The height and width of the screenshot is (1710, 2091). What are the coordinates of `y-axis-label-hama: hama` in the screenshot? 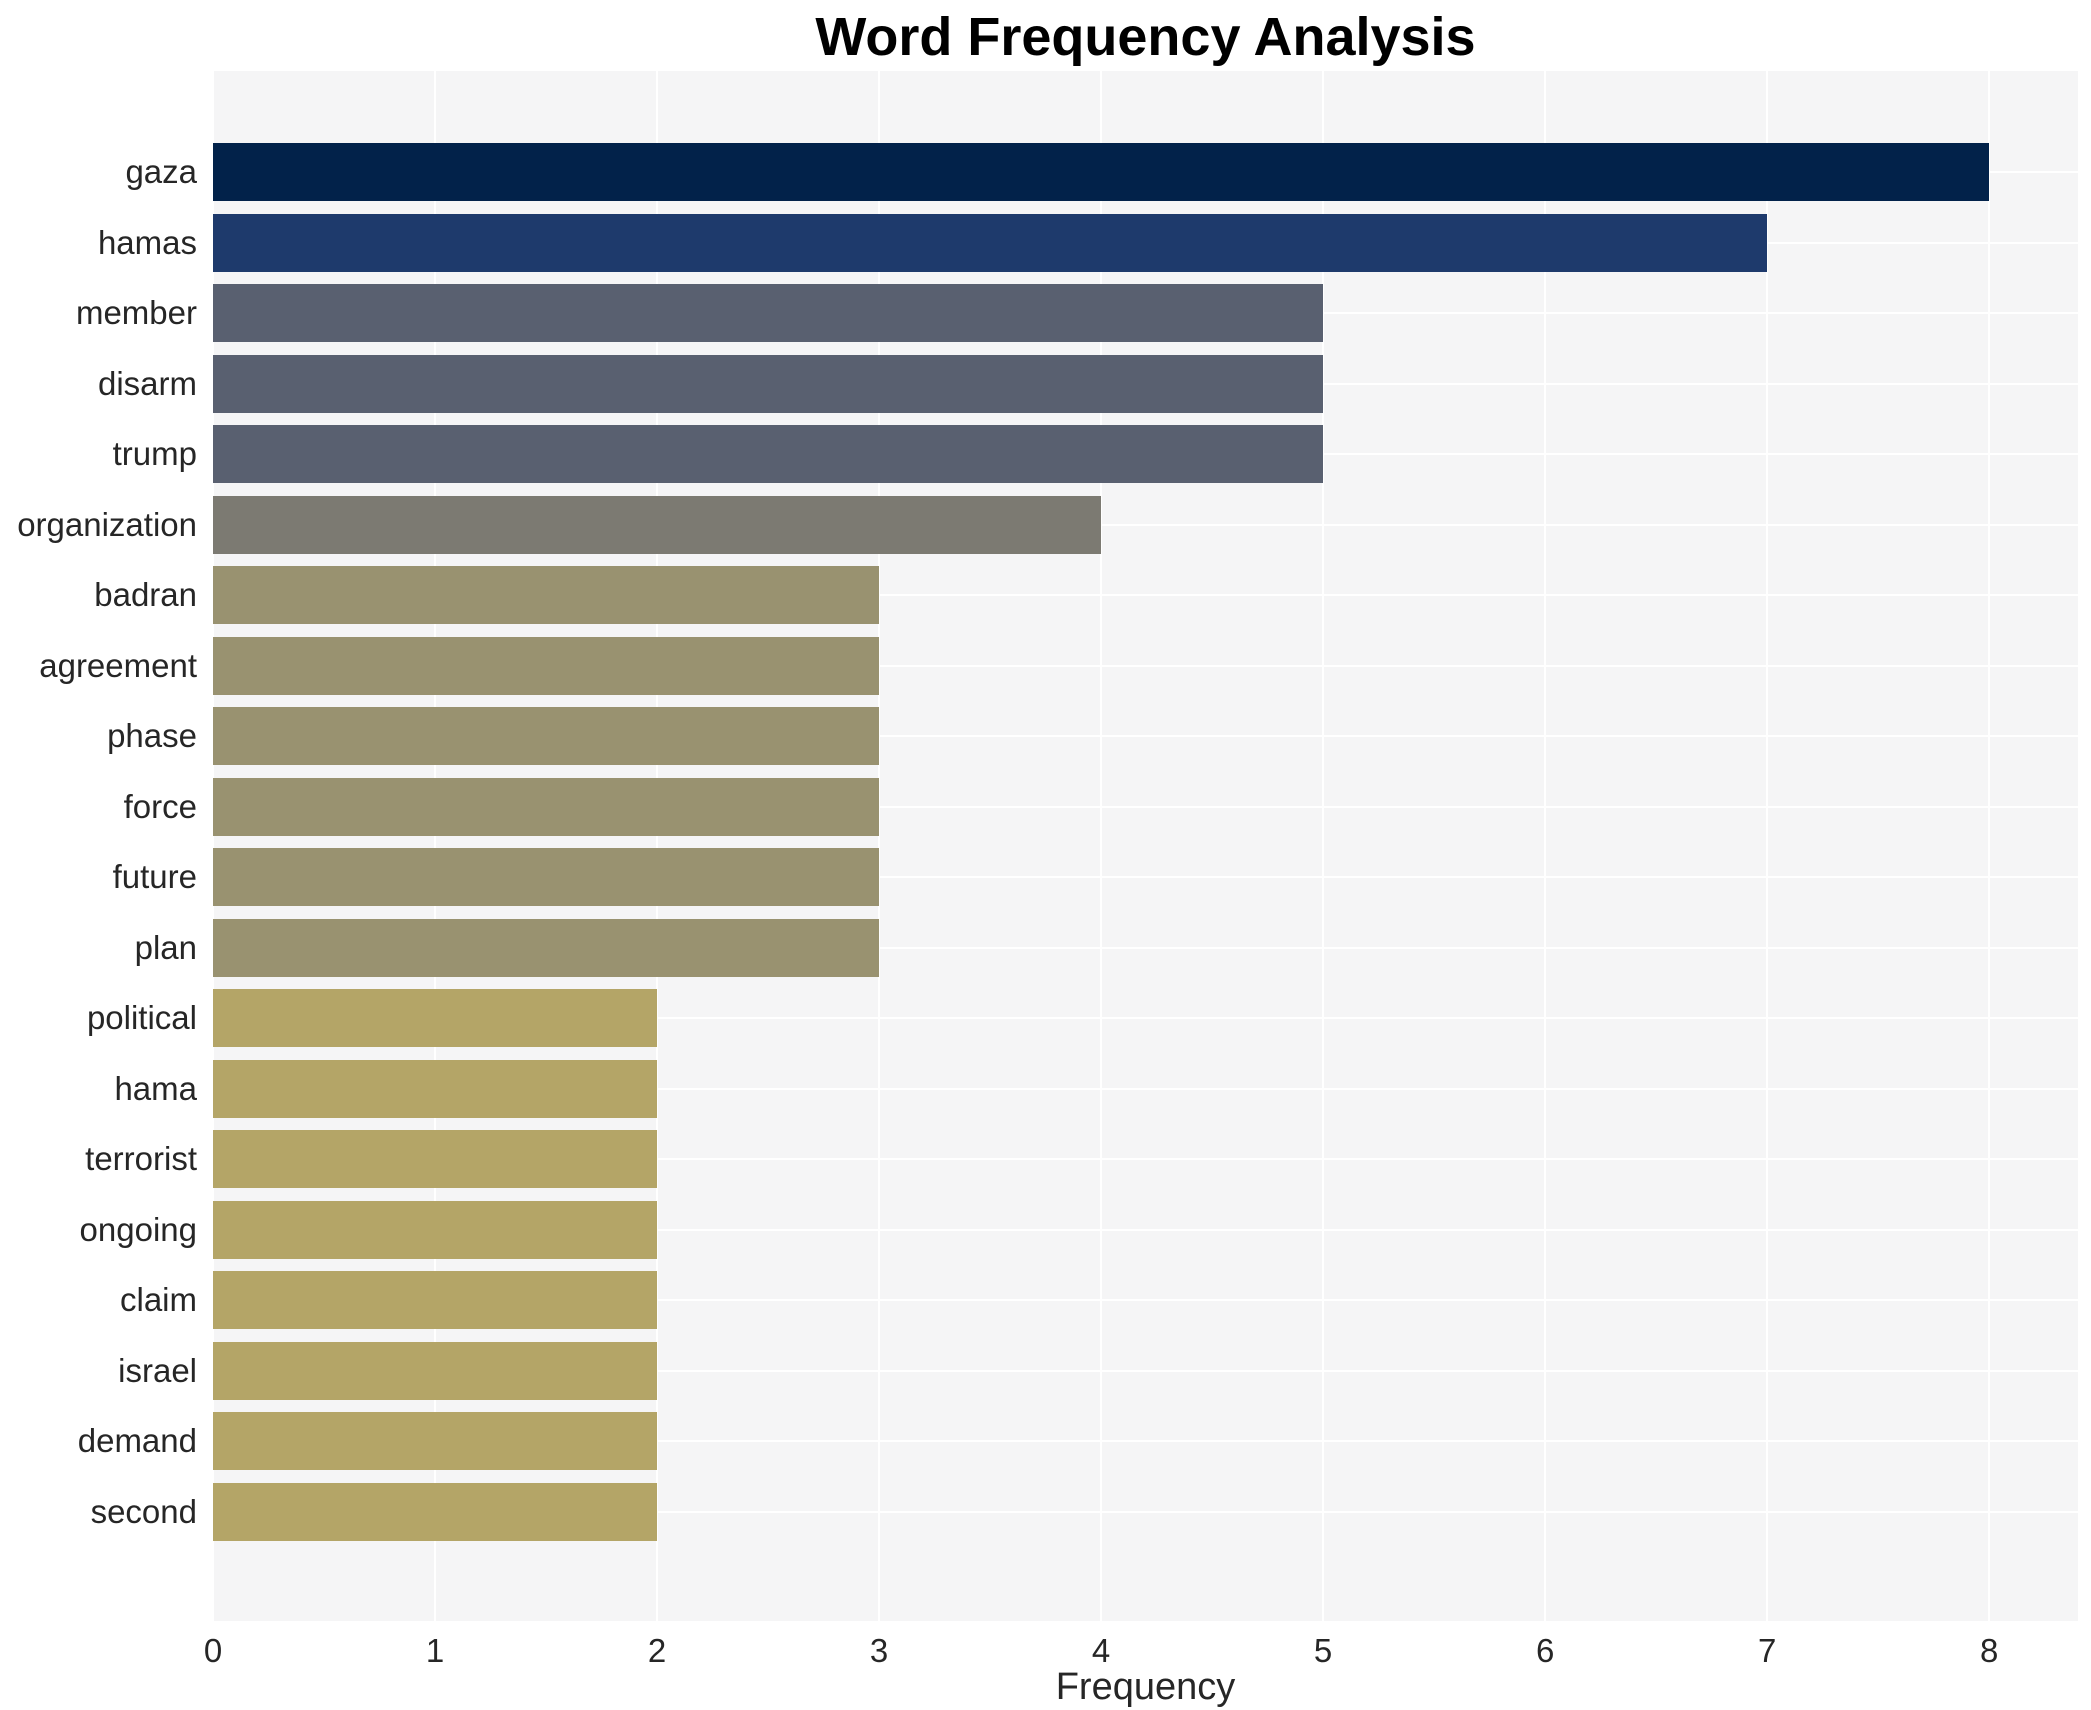 It's located at (155, 1088).